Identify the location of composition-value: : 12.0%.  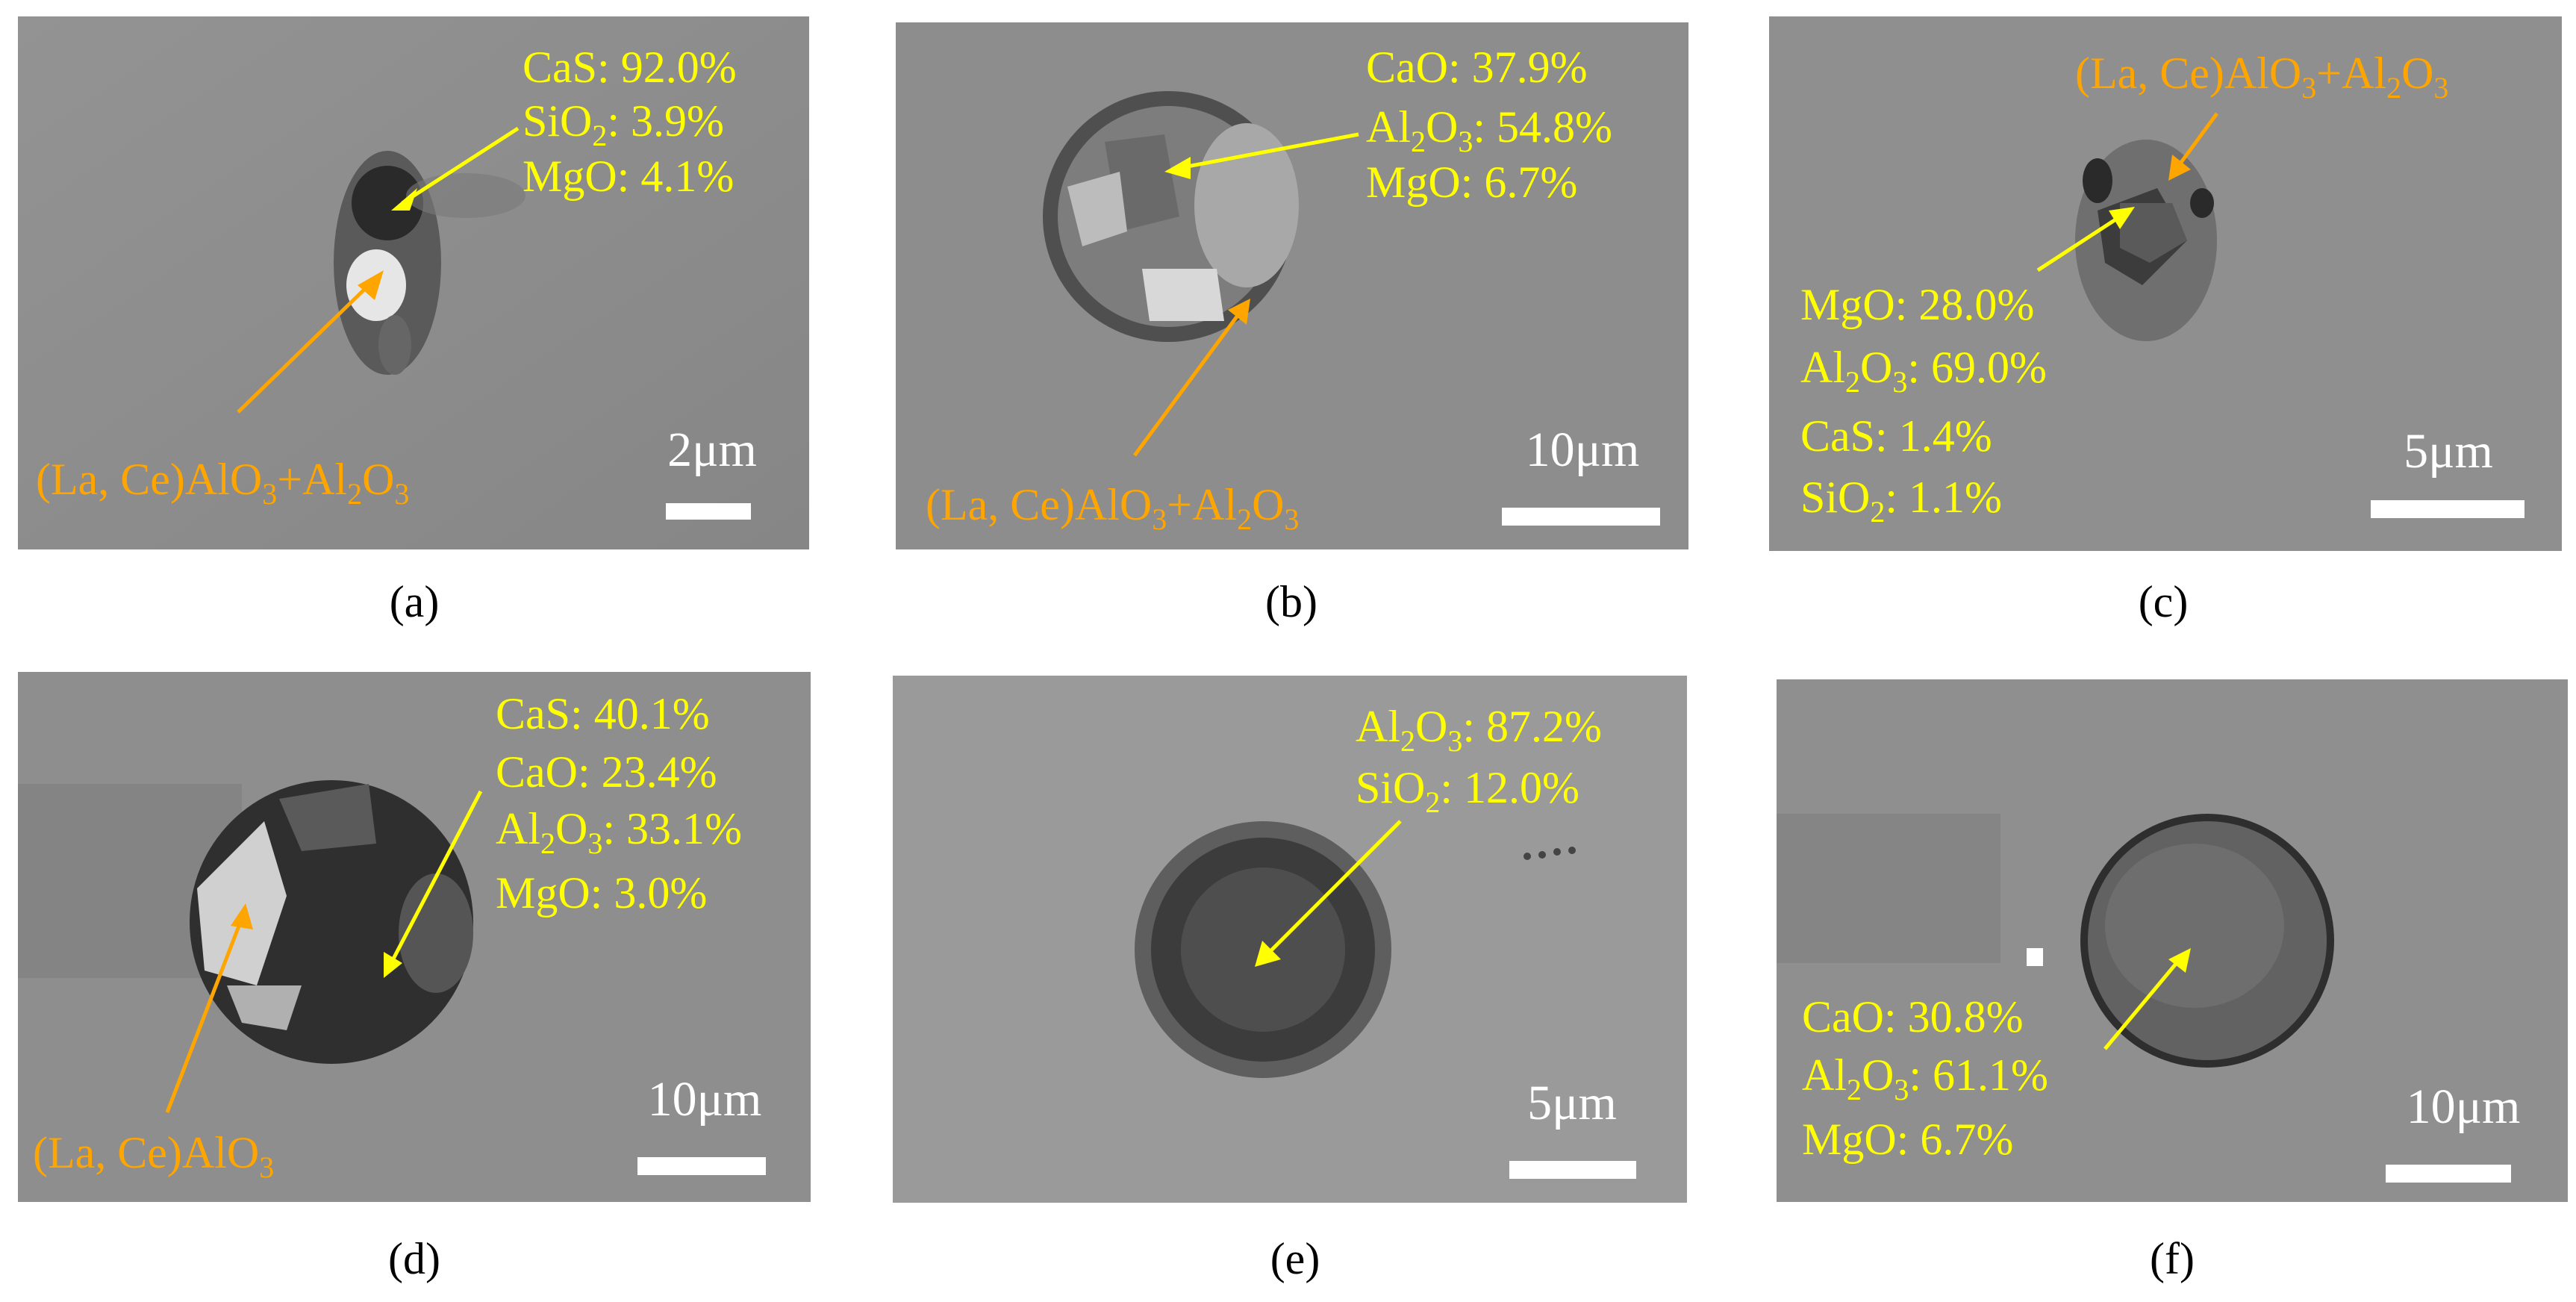
(1510, 788).